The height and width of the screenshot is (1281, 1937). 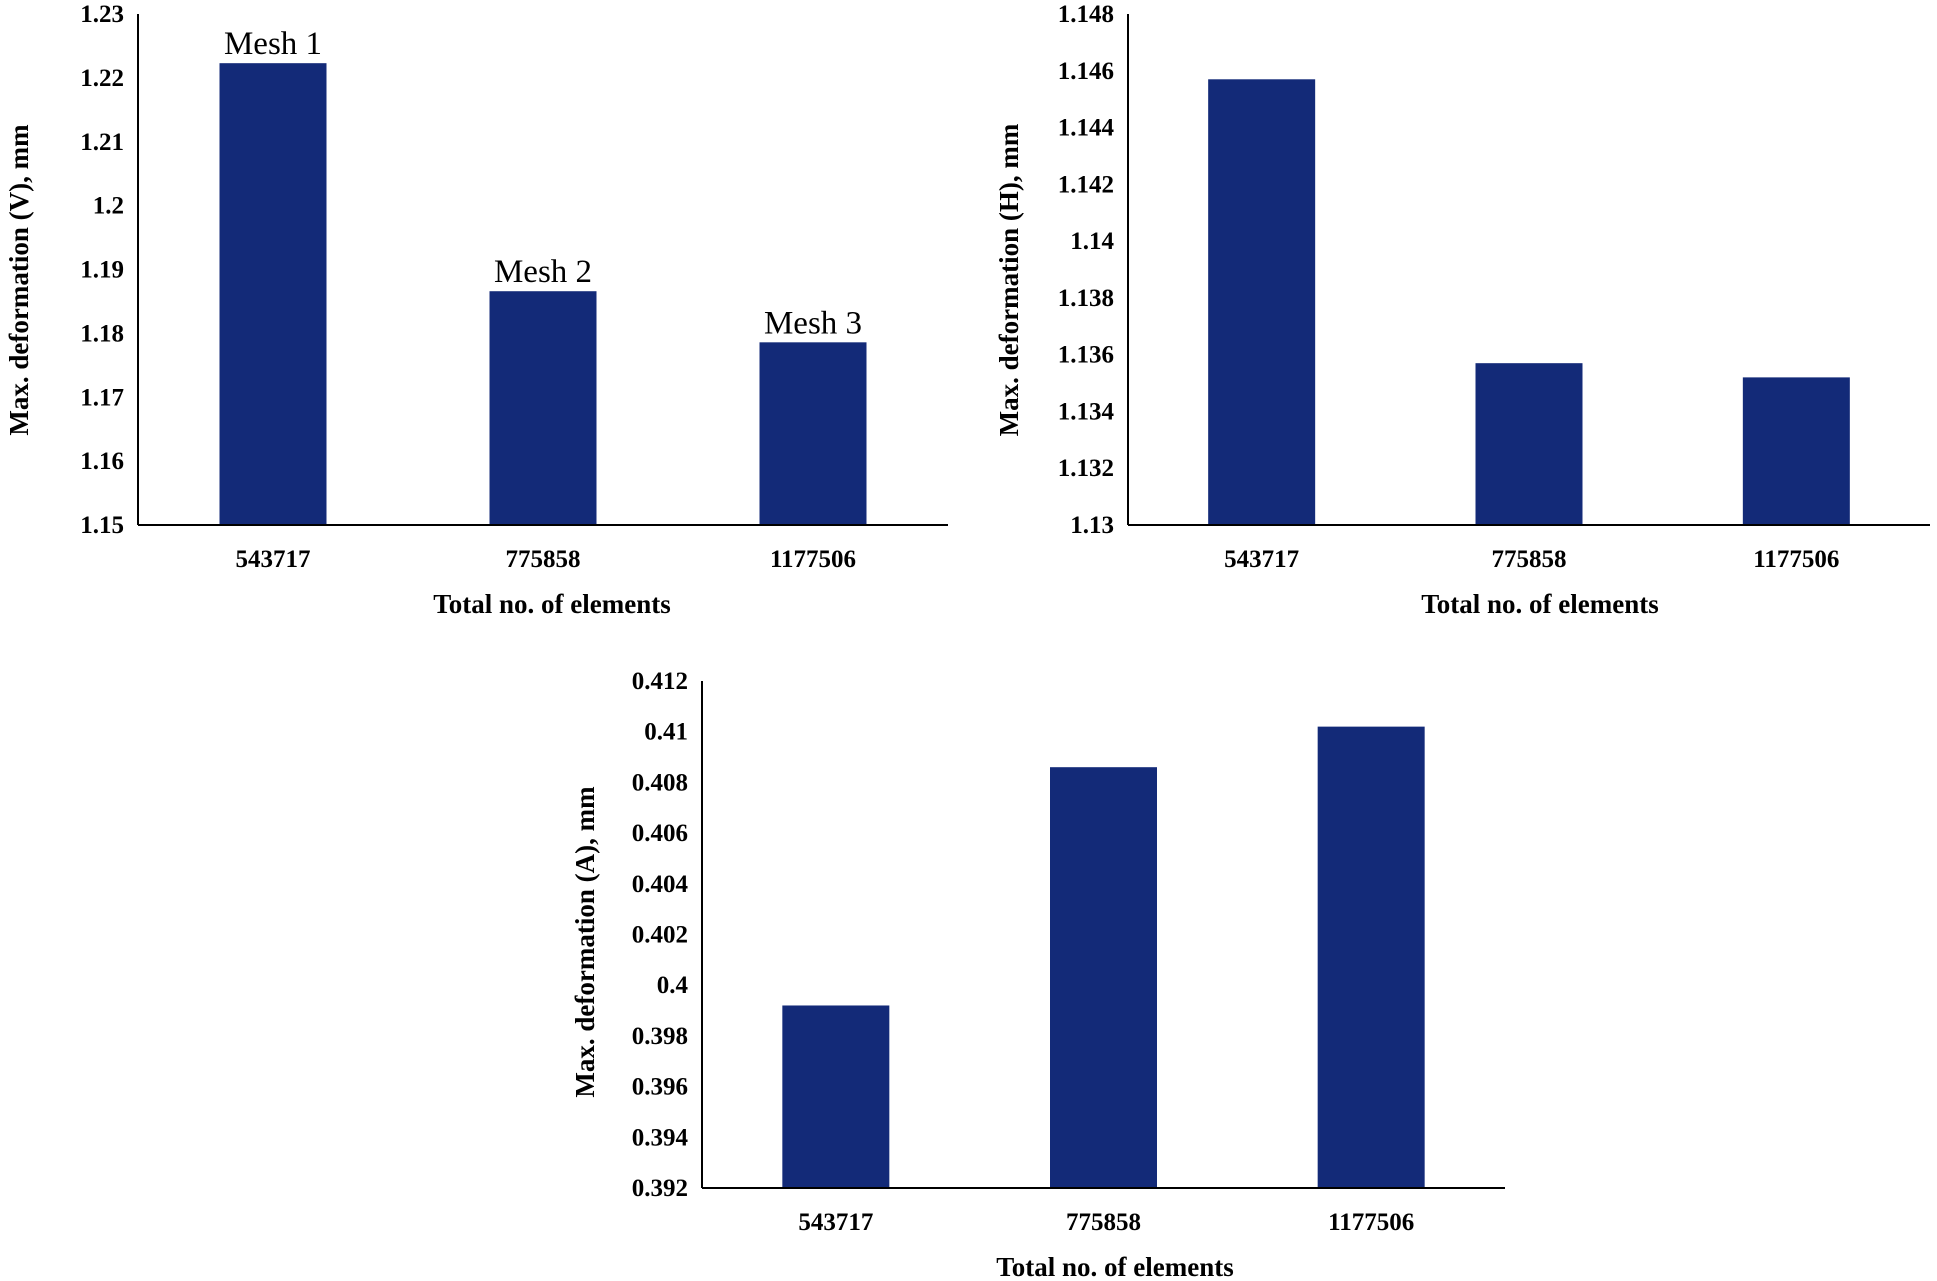 I want to click on y-tick-label: 1.18, so click(x=102, y=333).